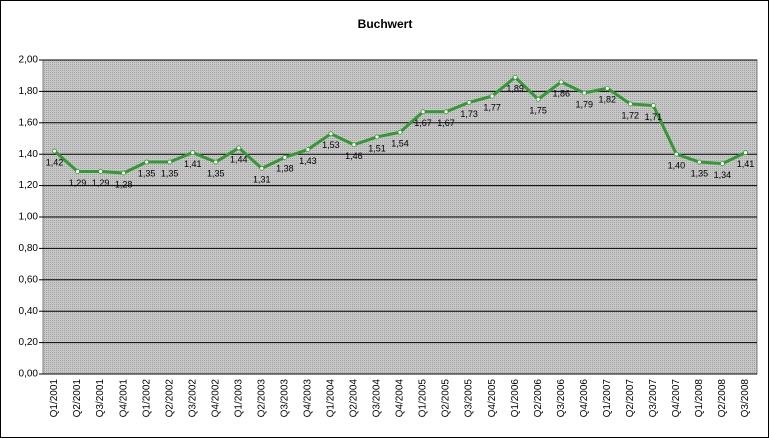 Image resolution: width=770 pixels, height=439 pixels. I want to click on data-label: 1,40, so click(677, 166).